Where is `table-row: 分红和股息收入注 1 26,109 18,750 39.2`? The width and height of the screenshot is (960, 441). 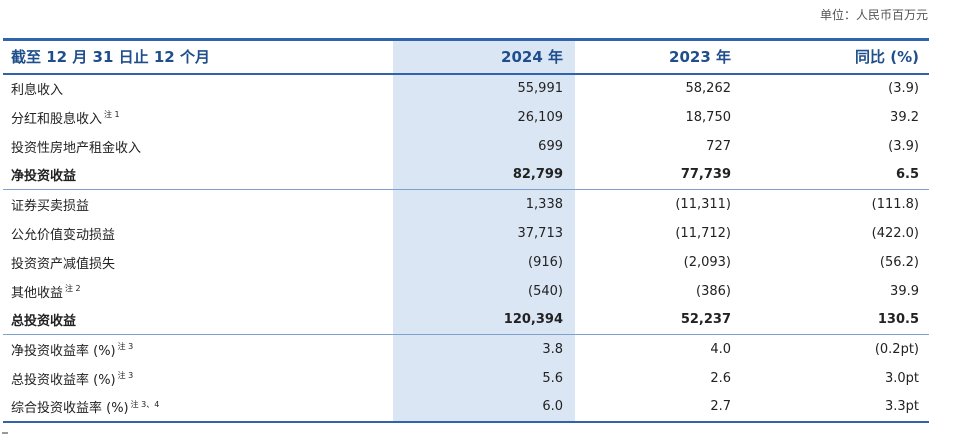
table-row: 分红和股息收入注 1 26,109 18,750 39.2 is located at coordinates (466, 117).